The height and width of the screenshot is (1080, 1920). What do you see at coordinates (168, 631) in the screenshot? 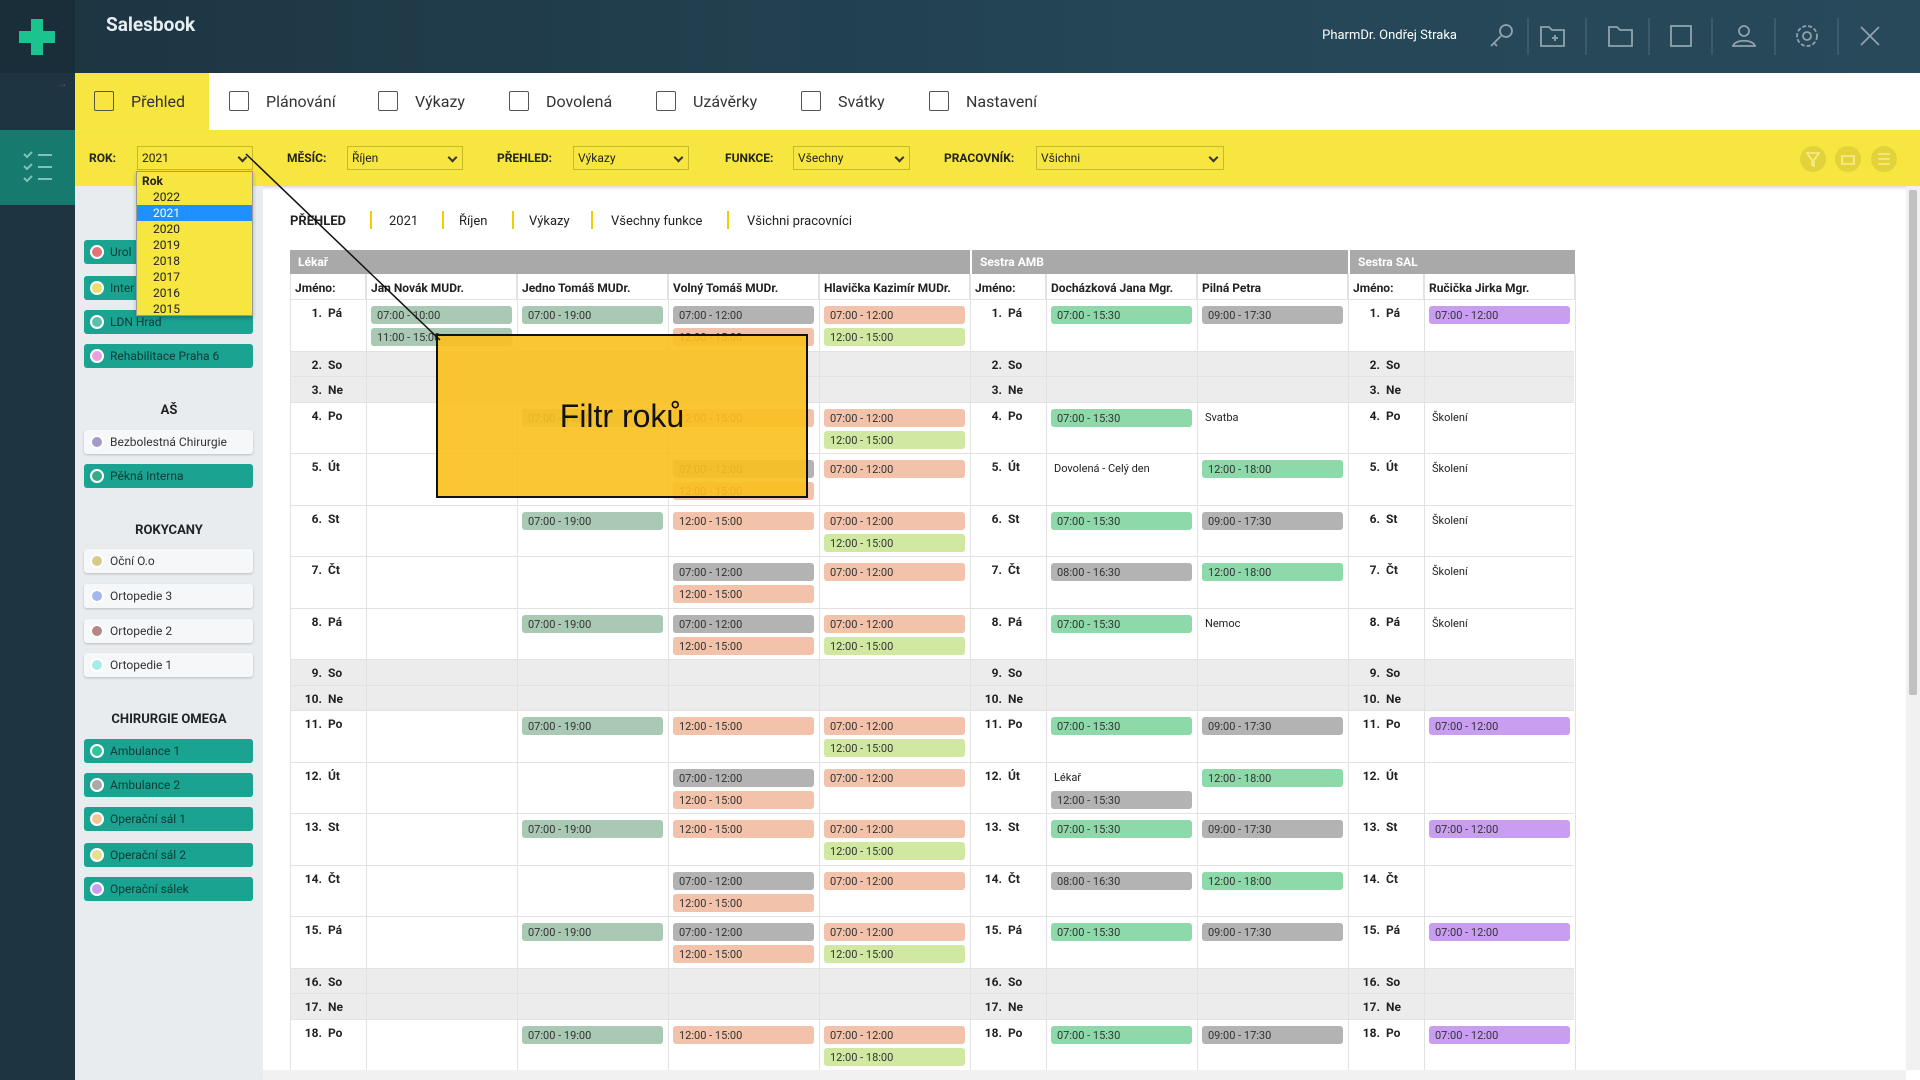
I see `department-button: Ortopedie 2` at bounding box center [168, 631].